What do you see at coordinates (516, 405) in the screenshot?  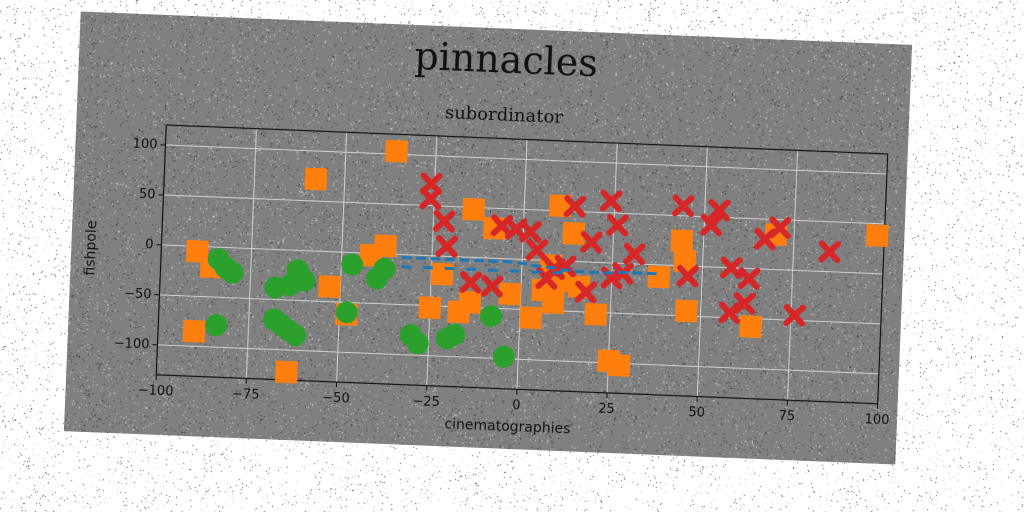 I see `x-tick-label: 0` at bounding box center [516, 405].